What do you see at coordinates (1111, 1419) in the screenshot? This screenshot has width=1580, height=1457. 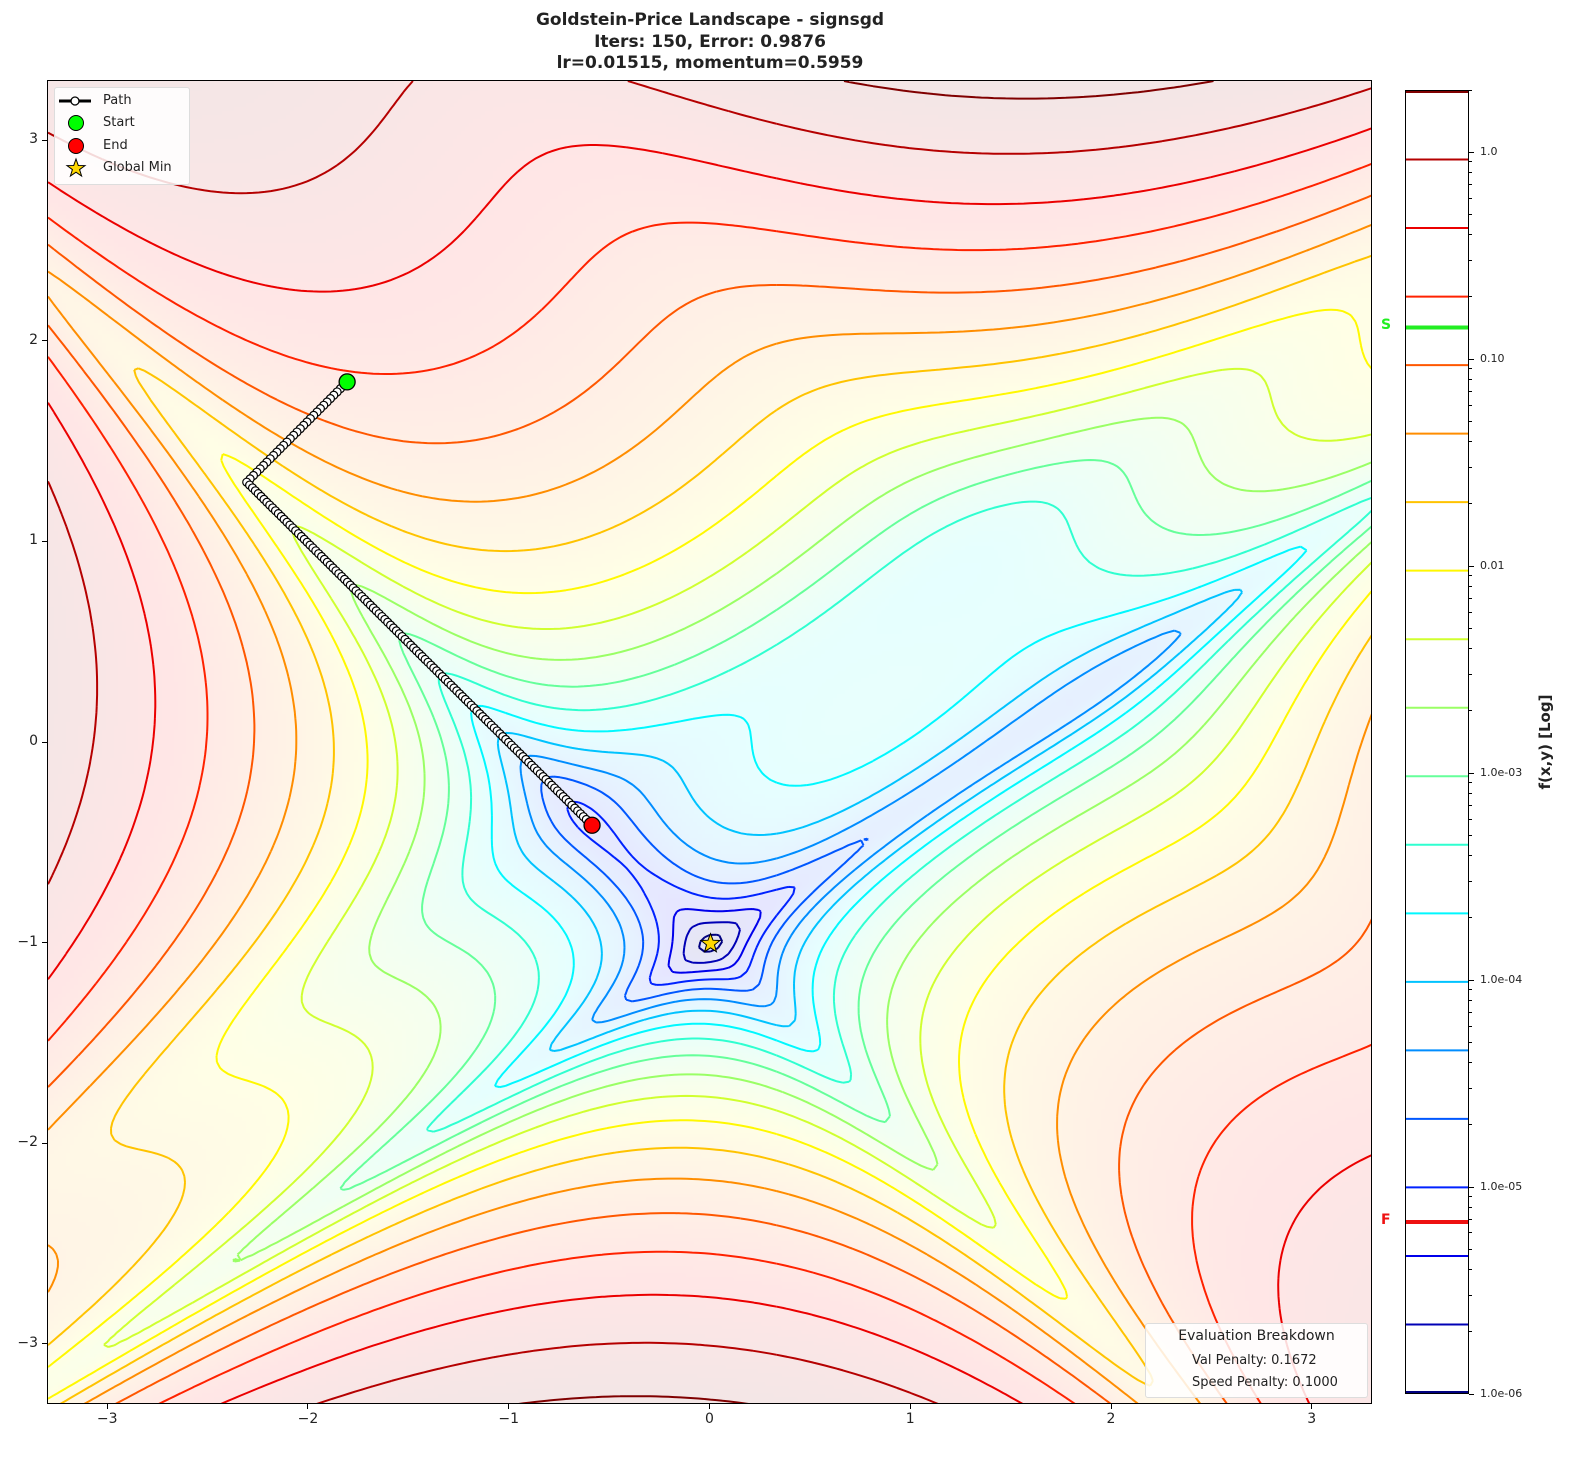 I see `x-tick-label: 2` at bounding box center [1111, 1419].